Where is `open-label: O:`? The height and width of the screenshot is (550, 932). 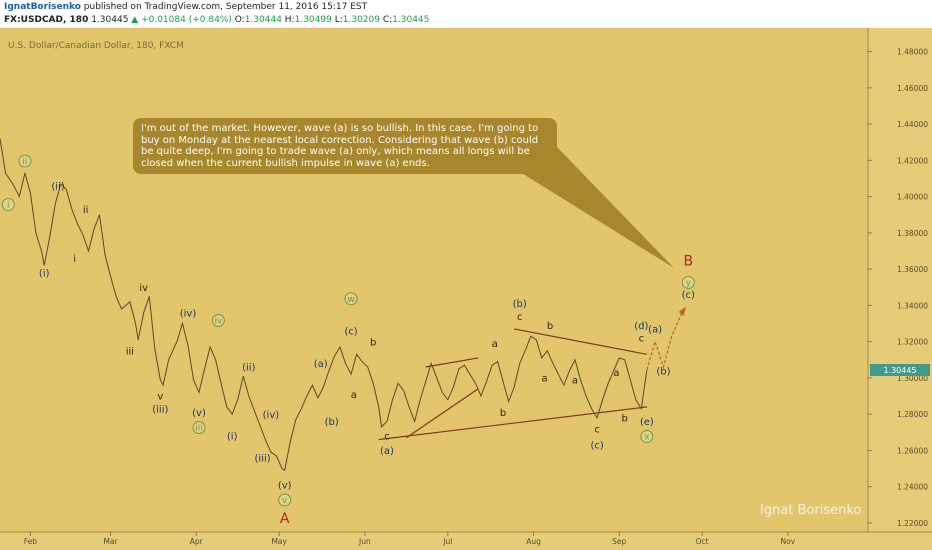 open-label: O: is located at coordinates (239, 20).